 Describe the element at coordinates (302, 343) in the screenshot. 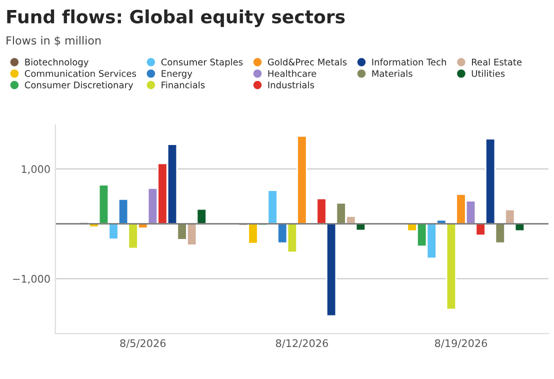

I see `x-tick-label: 8/12/2026` at that location.